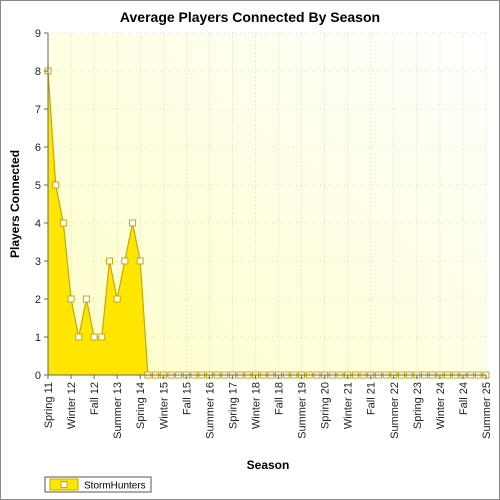 This screenshot has width=500, height=500. What do you see at coordinates (372, 398) in the screenshot?
I see `x-tick-label: Fall 21` at bounding box center [372, 398].